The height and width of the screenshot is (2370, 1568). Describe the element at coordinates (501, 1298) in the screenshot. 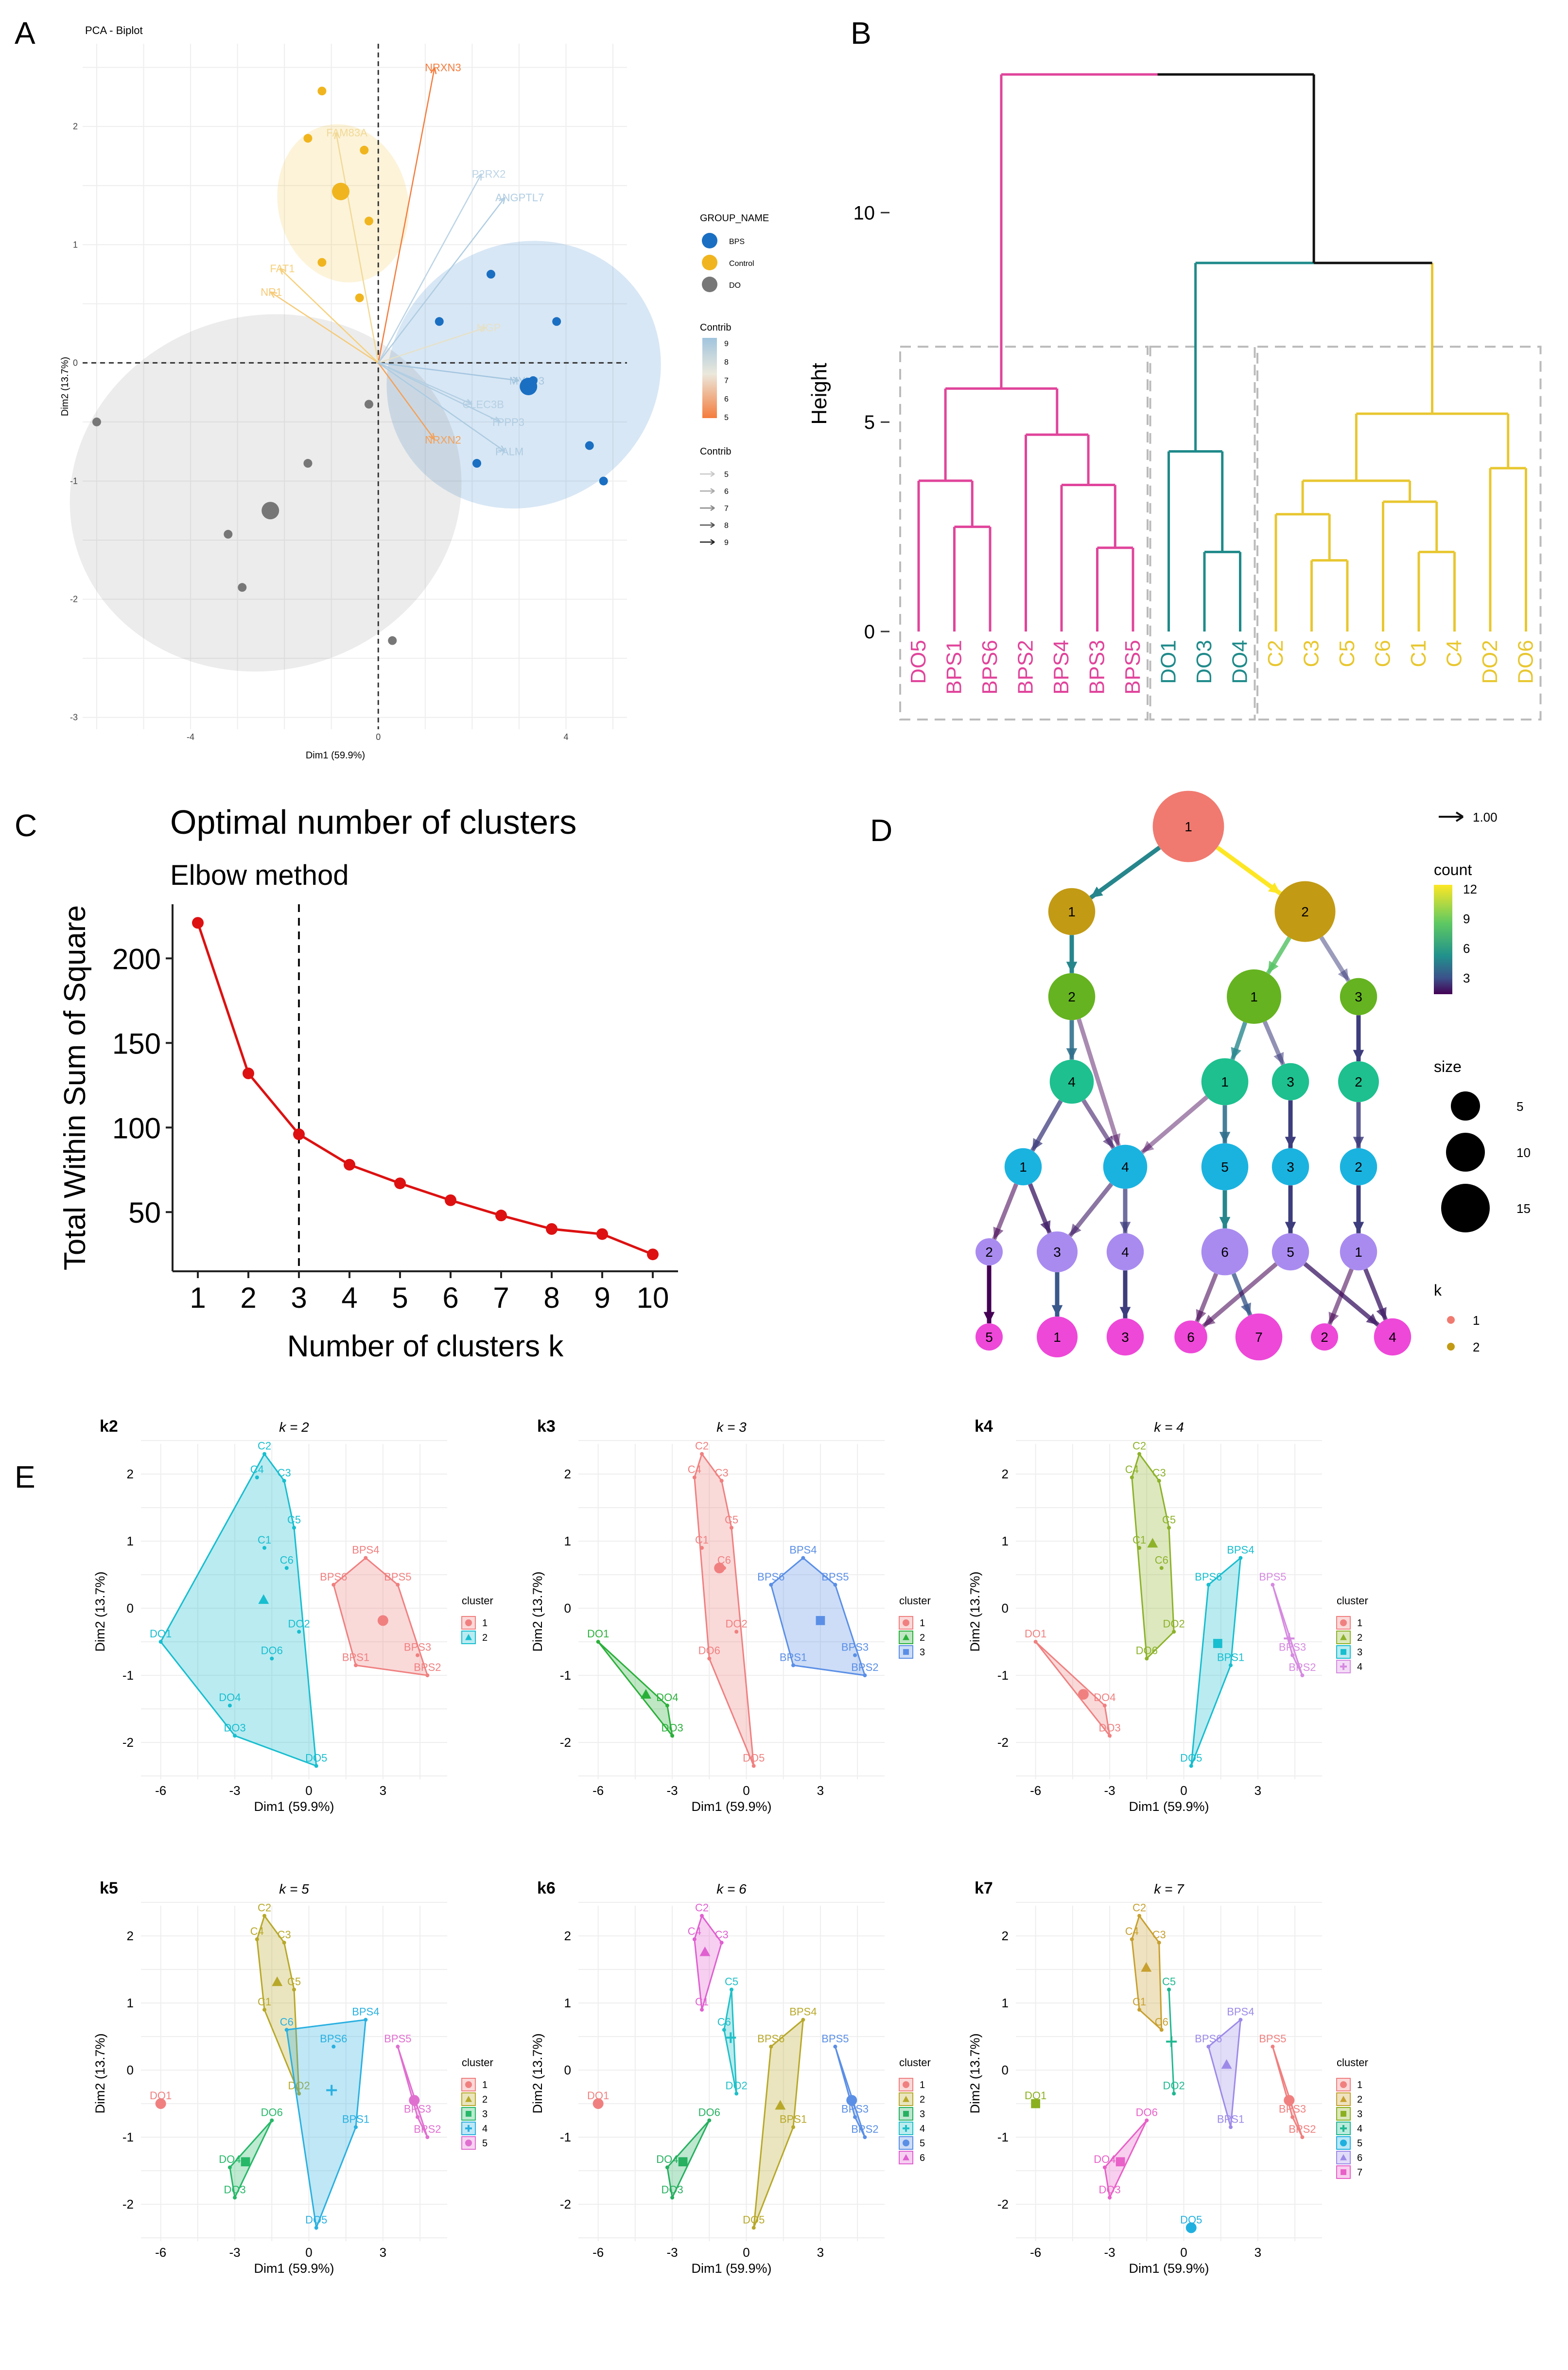

I see `x-tick-label: 7` at that location.